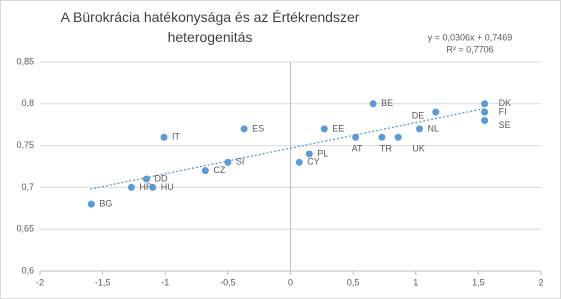  What do you see at coordinates (313, 162) in the screenshot?
I see `point-label: CY` at bounding box center [313, 162].